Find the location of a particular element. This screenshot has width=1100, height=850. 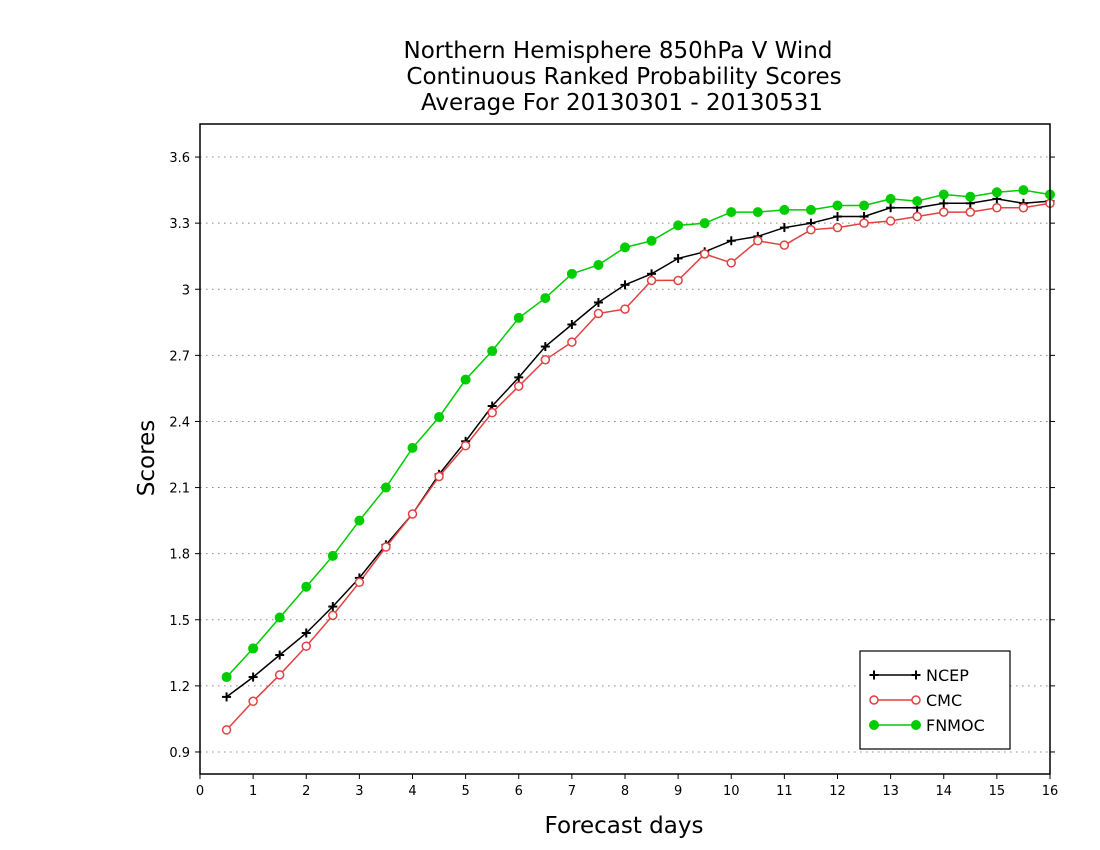

legend-item-fnmoc: FNMOC is located at coordinates (927, 725).